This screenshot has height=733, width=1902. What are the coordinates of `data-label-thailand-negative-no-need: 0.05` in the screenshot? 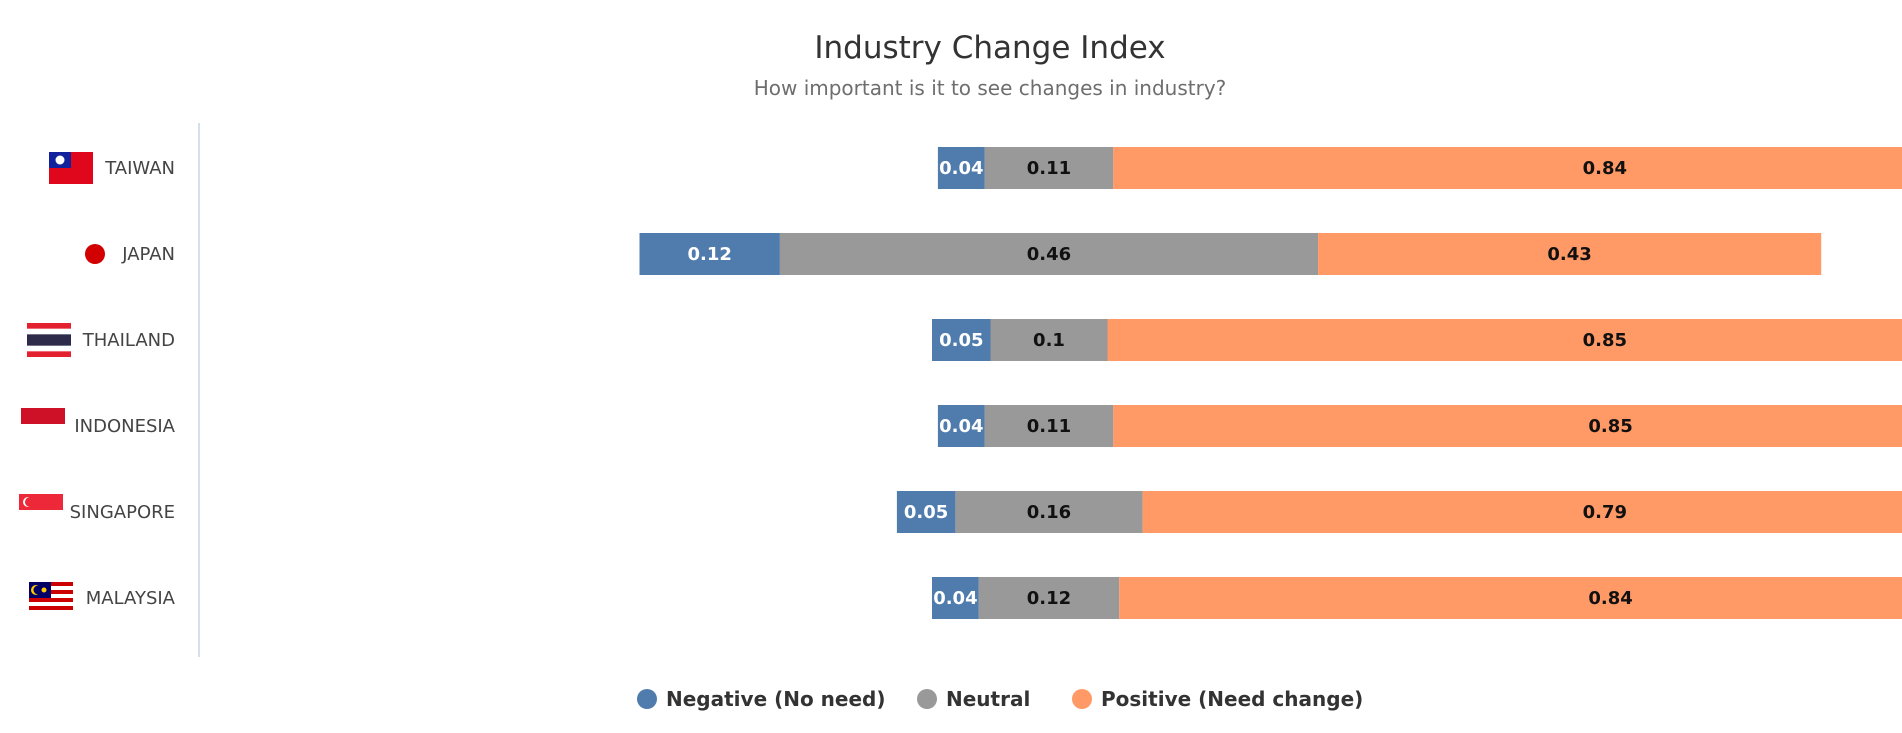 It's located at (961, 340).